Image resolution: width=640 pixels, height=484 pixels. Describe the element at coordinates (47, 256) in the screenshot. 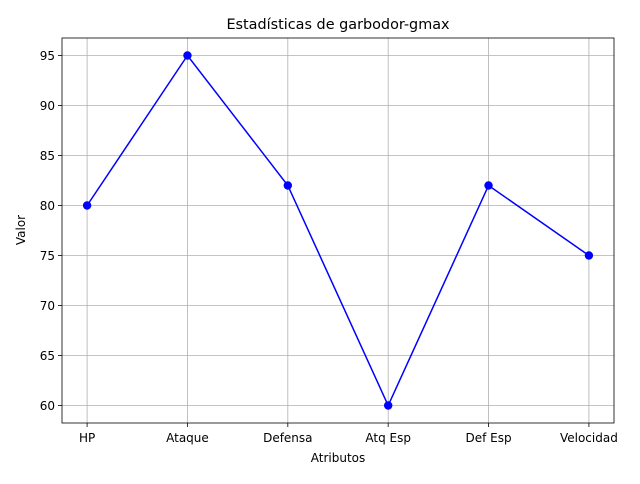

I see `y-tick-label: 75` at that location.